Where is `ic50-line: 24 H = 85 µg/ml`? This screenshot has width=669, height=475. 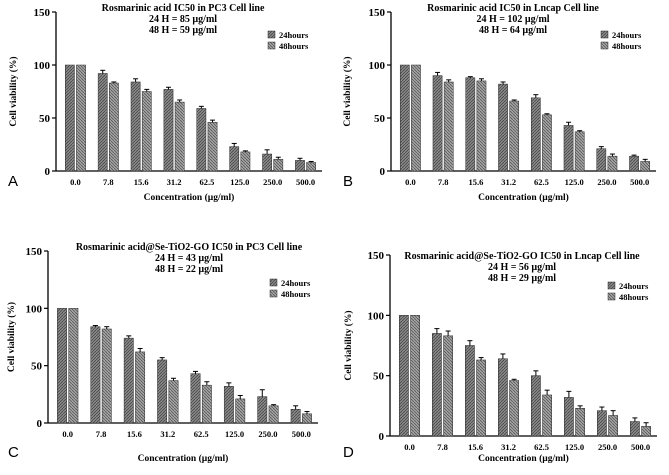
ic50-line: 24 H = 85 µg/ml is located at coordinates (183, 19).